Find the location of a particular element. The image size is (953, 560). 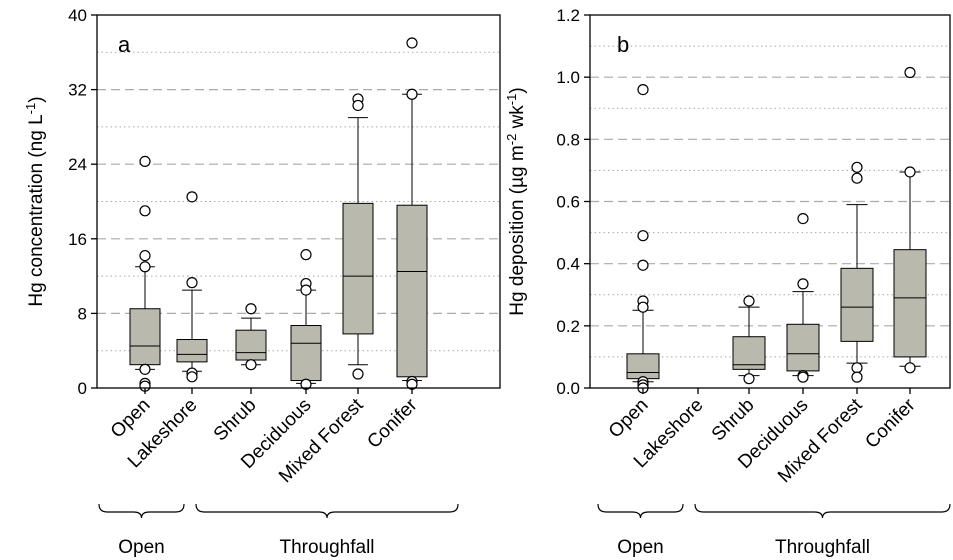

y-tick-label: 40 is located at coordinates (77, 15).